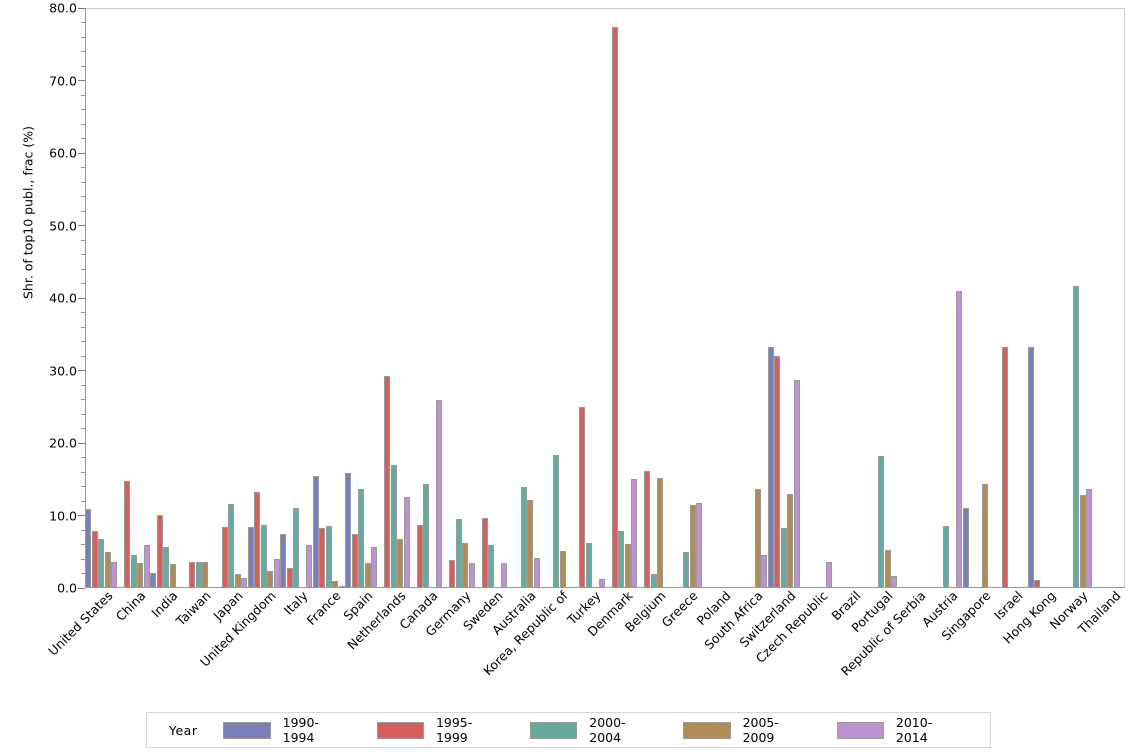  I want to click on y-tick-label: 20.0, so click(63, 443).